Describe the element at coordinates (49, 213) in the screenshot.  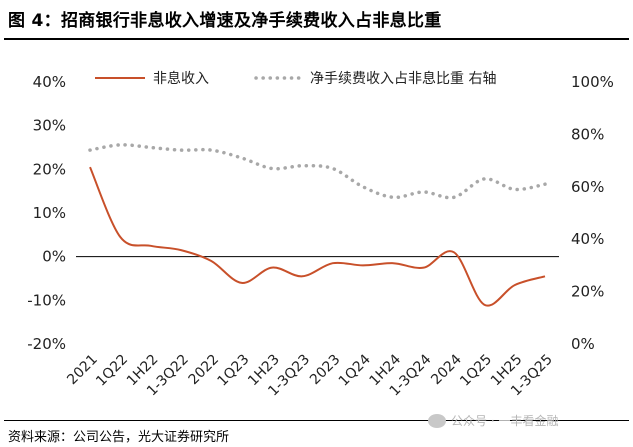
I see `left-tick-label: 10%` at that location.